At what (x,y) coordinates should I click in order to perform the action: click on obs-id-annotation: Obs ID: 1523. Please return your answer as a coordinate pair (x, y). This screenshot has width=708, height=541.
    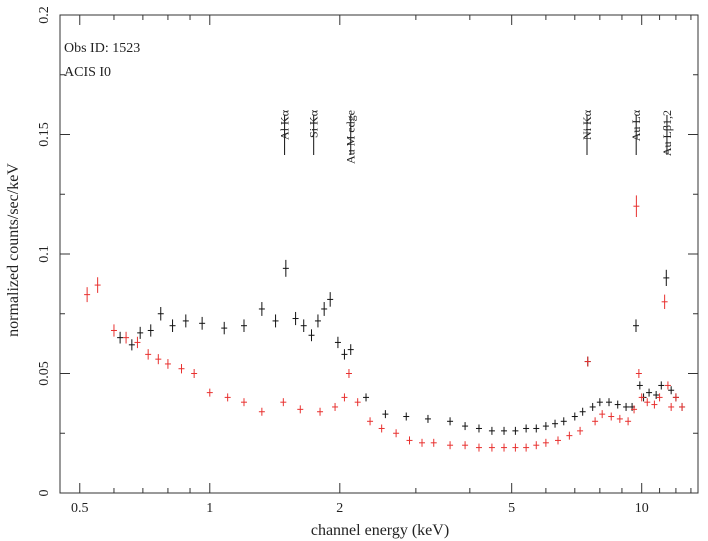
    Looking at the image, I should click on (102, 48).